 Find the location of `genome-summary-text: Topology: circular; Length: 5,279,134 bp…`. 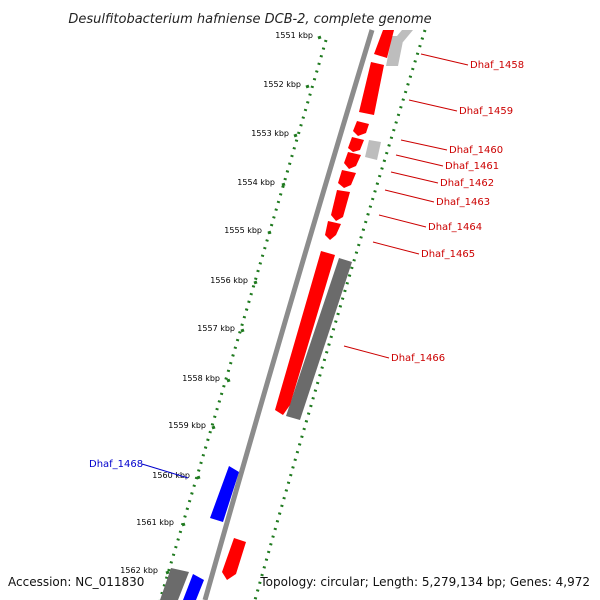

genome-summary-text: Topology: circular; Length: 5,279,134 bp… is located at coordinates (424, 582).